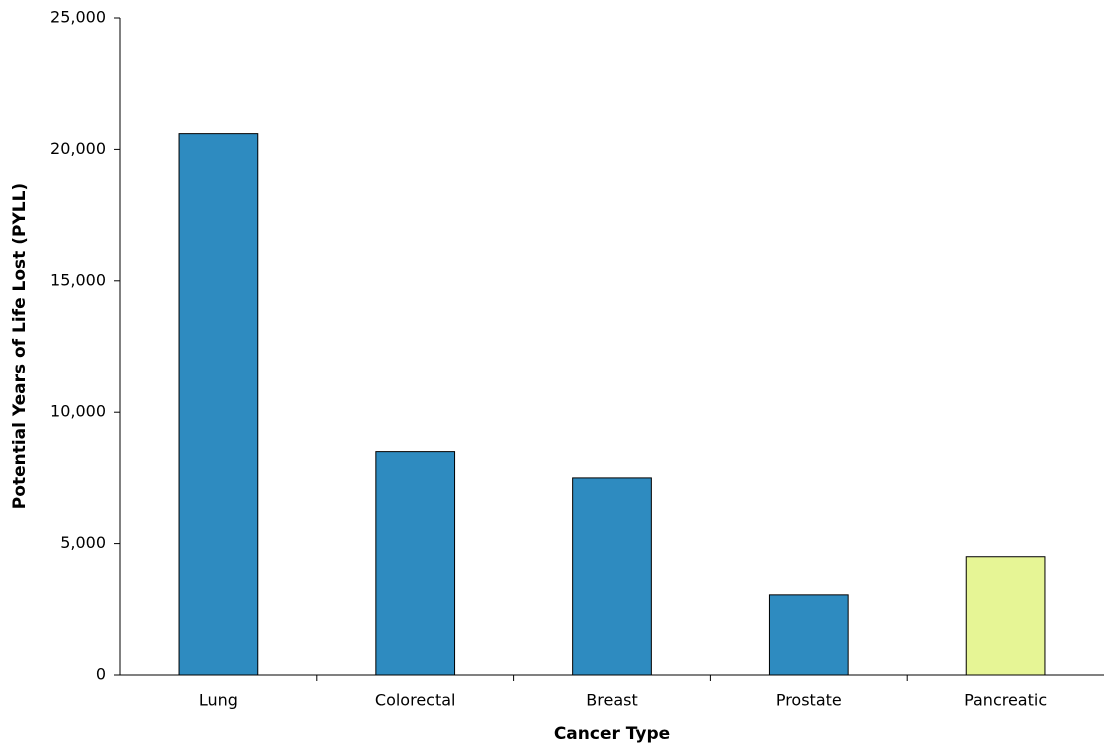  I want to click on x-tick-label: Colorectal, so click(415, 700).